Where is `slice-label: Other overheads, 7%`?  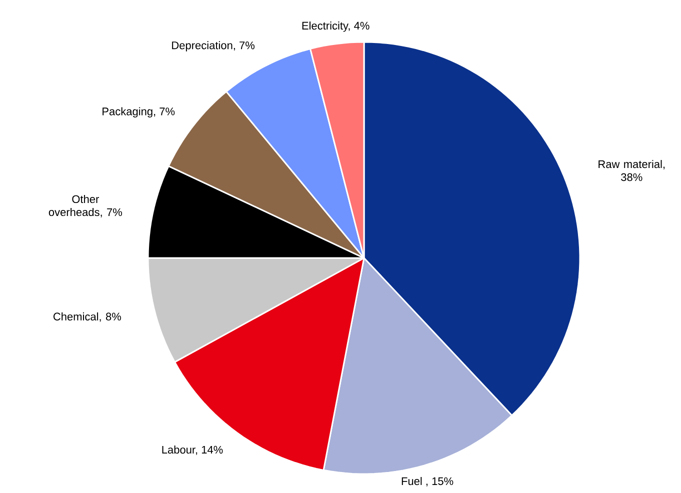
slice-label: Other overheads, 7% is located at coordinates (85, 206).